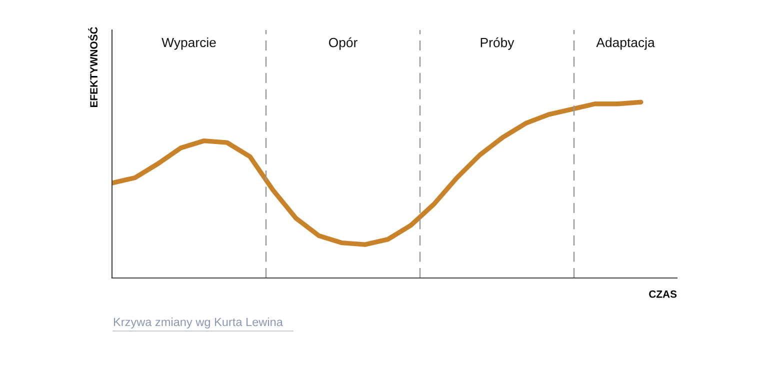  I want to click on text: Adaptacja, so click(625, 43).